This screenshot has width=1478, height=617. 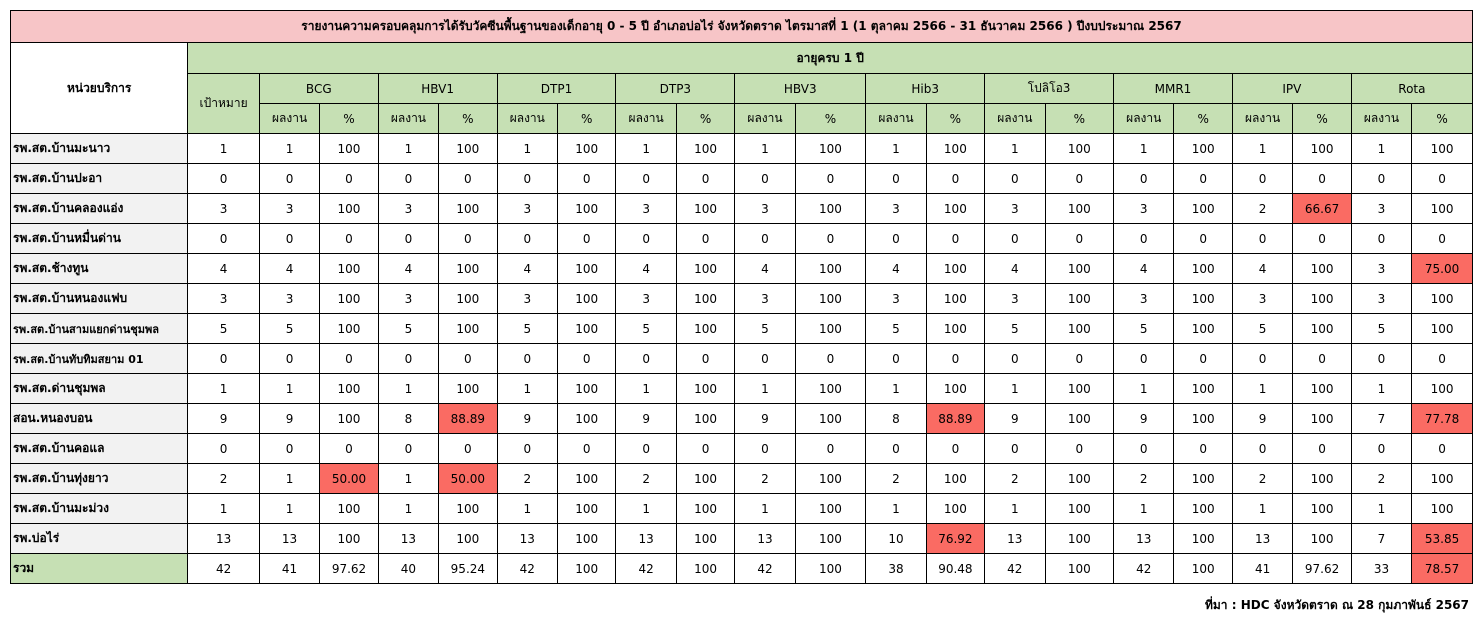 What do you see at coordinates (99, 448) in the screenshot?
I see `unit-name: รพ.สต.บ้านคอแล` at bounding box center [99, 448].